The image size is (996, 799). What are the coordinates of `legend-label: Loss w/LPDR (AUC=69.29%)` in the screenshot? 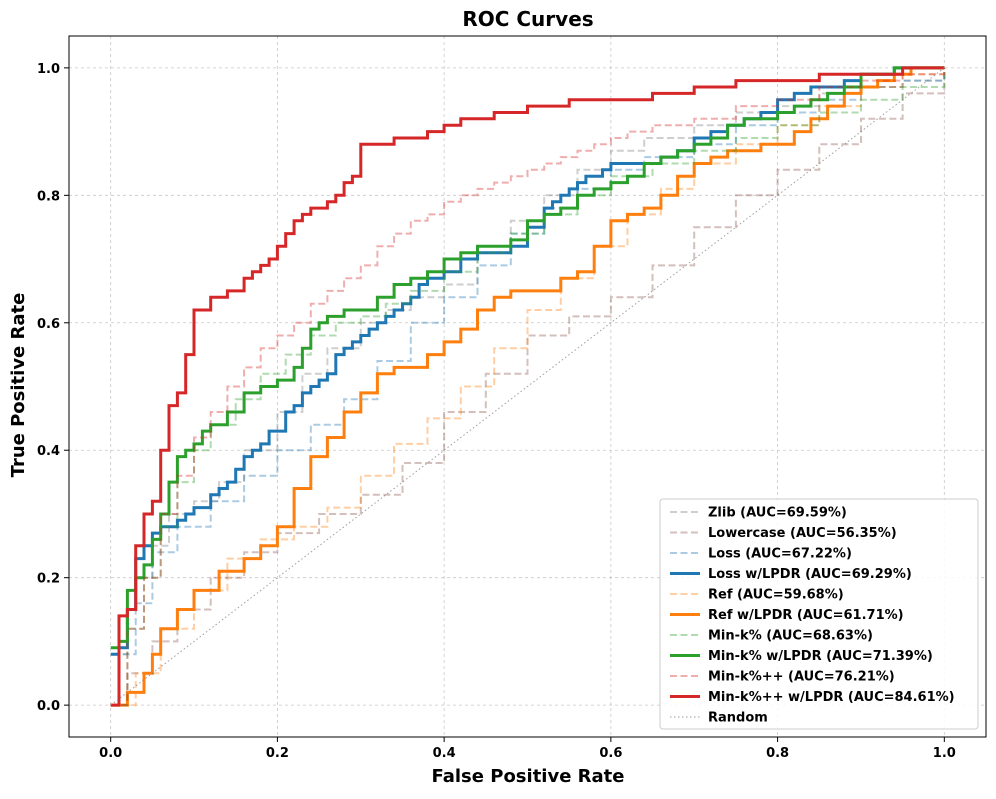 It's located at (810, 574).